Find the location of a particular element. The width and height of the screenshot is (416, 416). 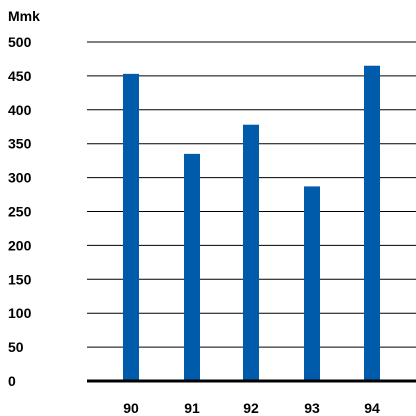

y-axis-ticks: 0 50 100 150 200 250 300 350 400 450 500 is located at coordinates (20, 211).